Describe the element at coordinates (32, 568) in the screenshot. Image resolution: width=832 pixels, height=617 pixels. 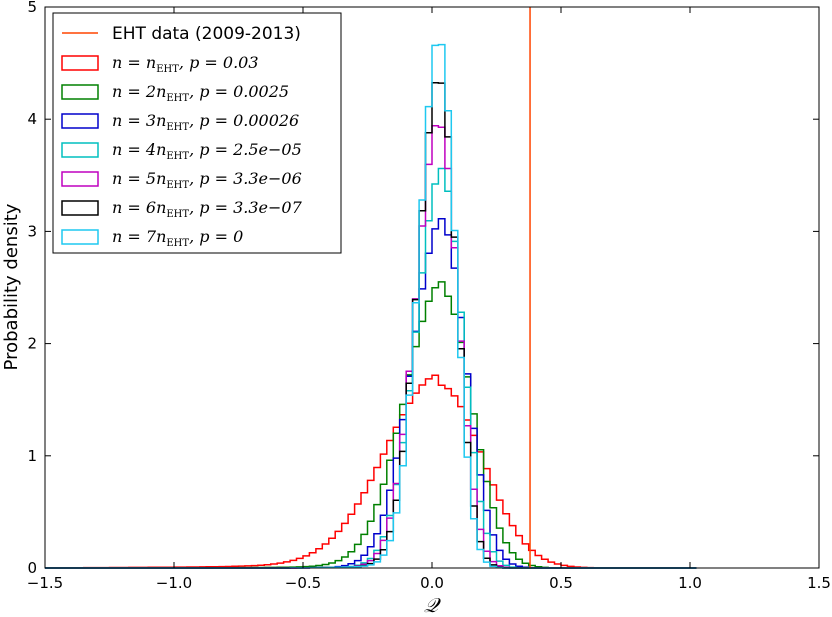
I see `y-tick-label: 0` at that location.